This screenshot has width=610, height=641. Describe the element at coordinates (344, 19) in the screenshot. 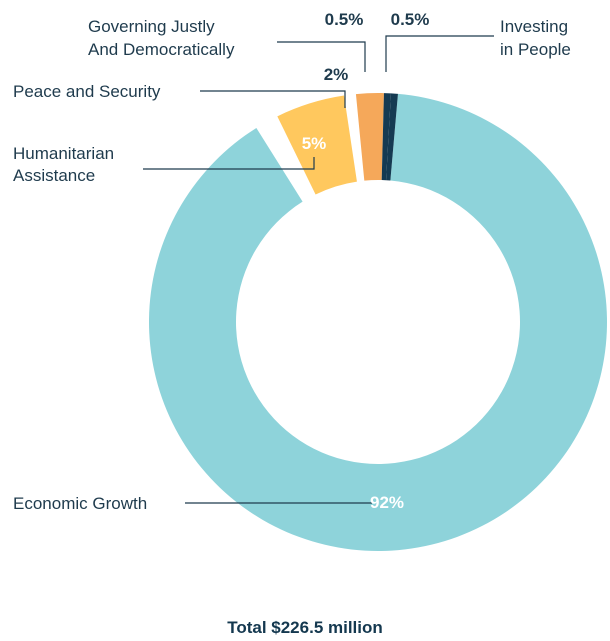

I see `percent-label-governing-justly: 0.5%` at that location.